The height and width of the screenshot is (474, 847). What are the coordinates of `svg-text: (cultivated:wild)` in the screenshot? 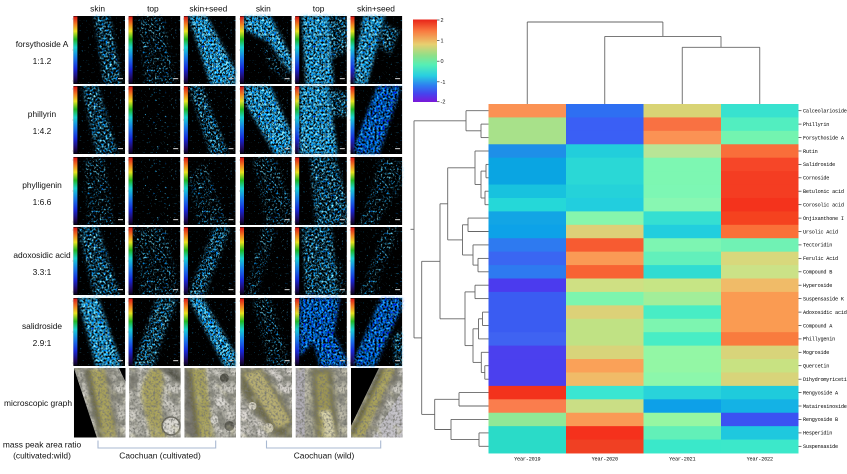 It's located at (42, 456).